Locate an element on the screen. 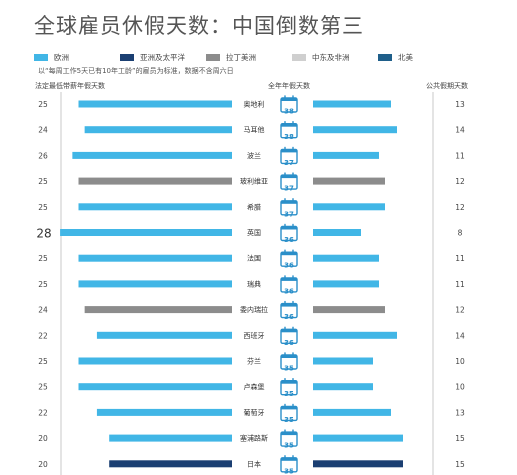 This screenshot has height=475, width=517. header-center: 全年年假天数 is located at coordinates (289, 85).